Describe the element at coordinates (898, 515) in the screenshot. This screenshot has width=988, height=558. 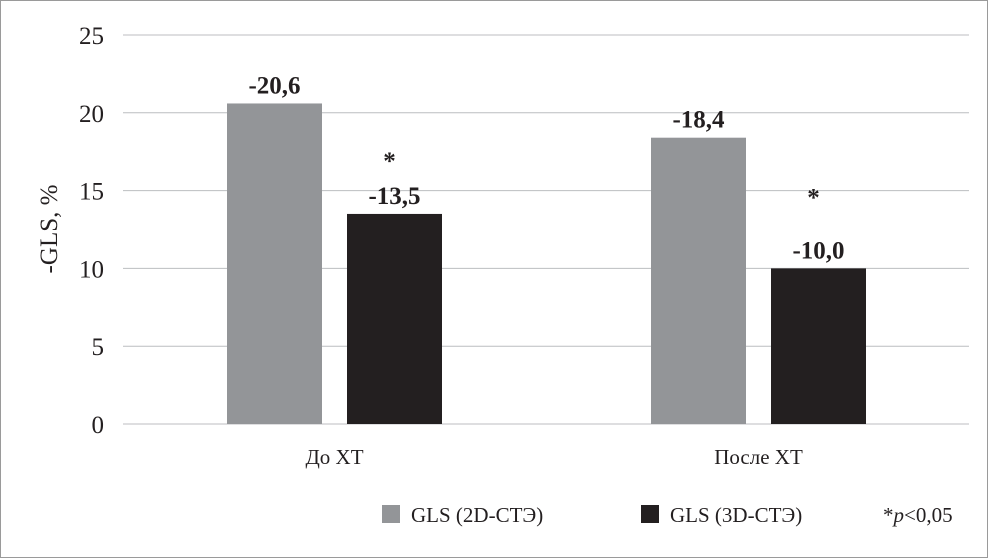
I see `significance-p: p` at that location.